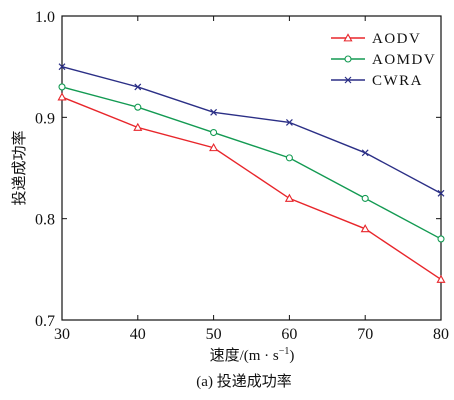 The width and height of the screenshot is (454, 400). Describe the element at coordinates (19, 167) in the screenshot. I see `y-axis-label: 投递成功率` at that location.